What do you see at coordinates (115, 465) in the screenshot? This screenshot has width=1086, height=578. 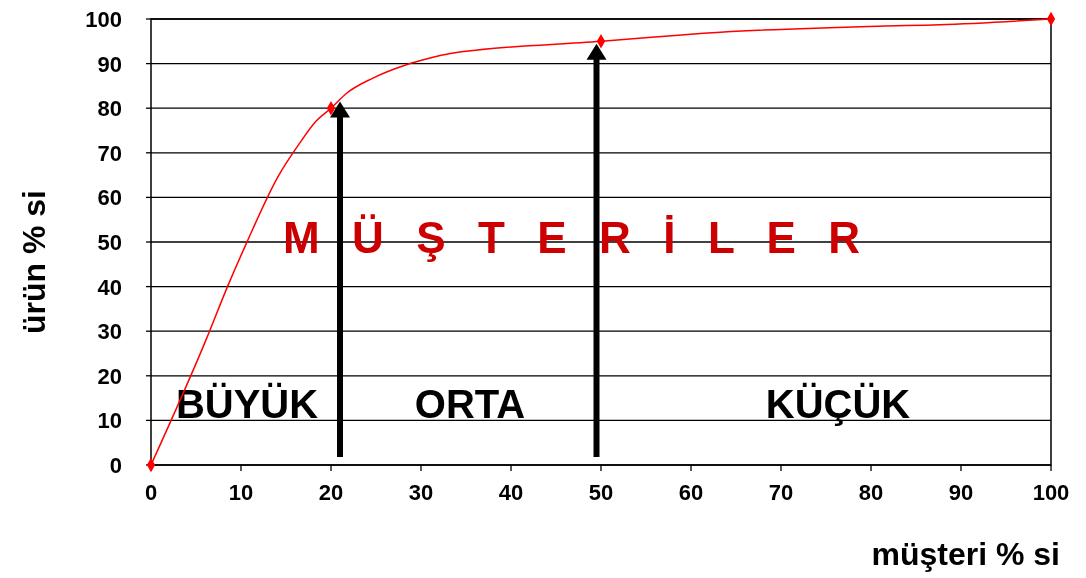 I see `y-tick-label: 0` at bounding box center [115, 465].